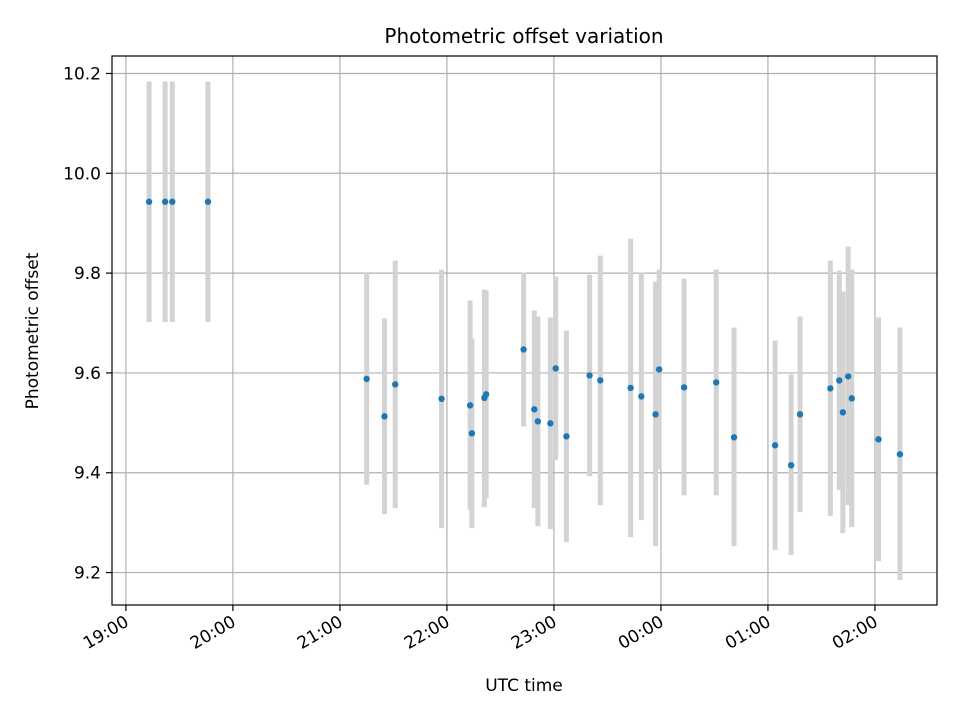 This screenshot has width=960, height=720. Describe the element at coordinates (87, 374) in the screenshot. I see `y-tick-label: 9.6` at that location.